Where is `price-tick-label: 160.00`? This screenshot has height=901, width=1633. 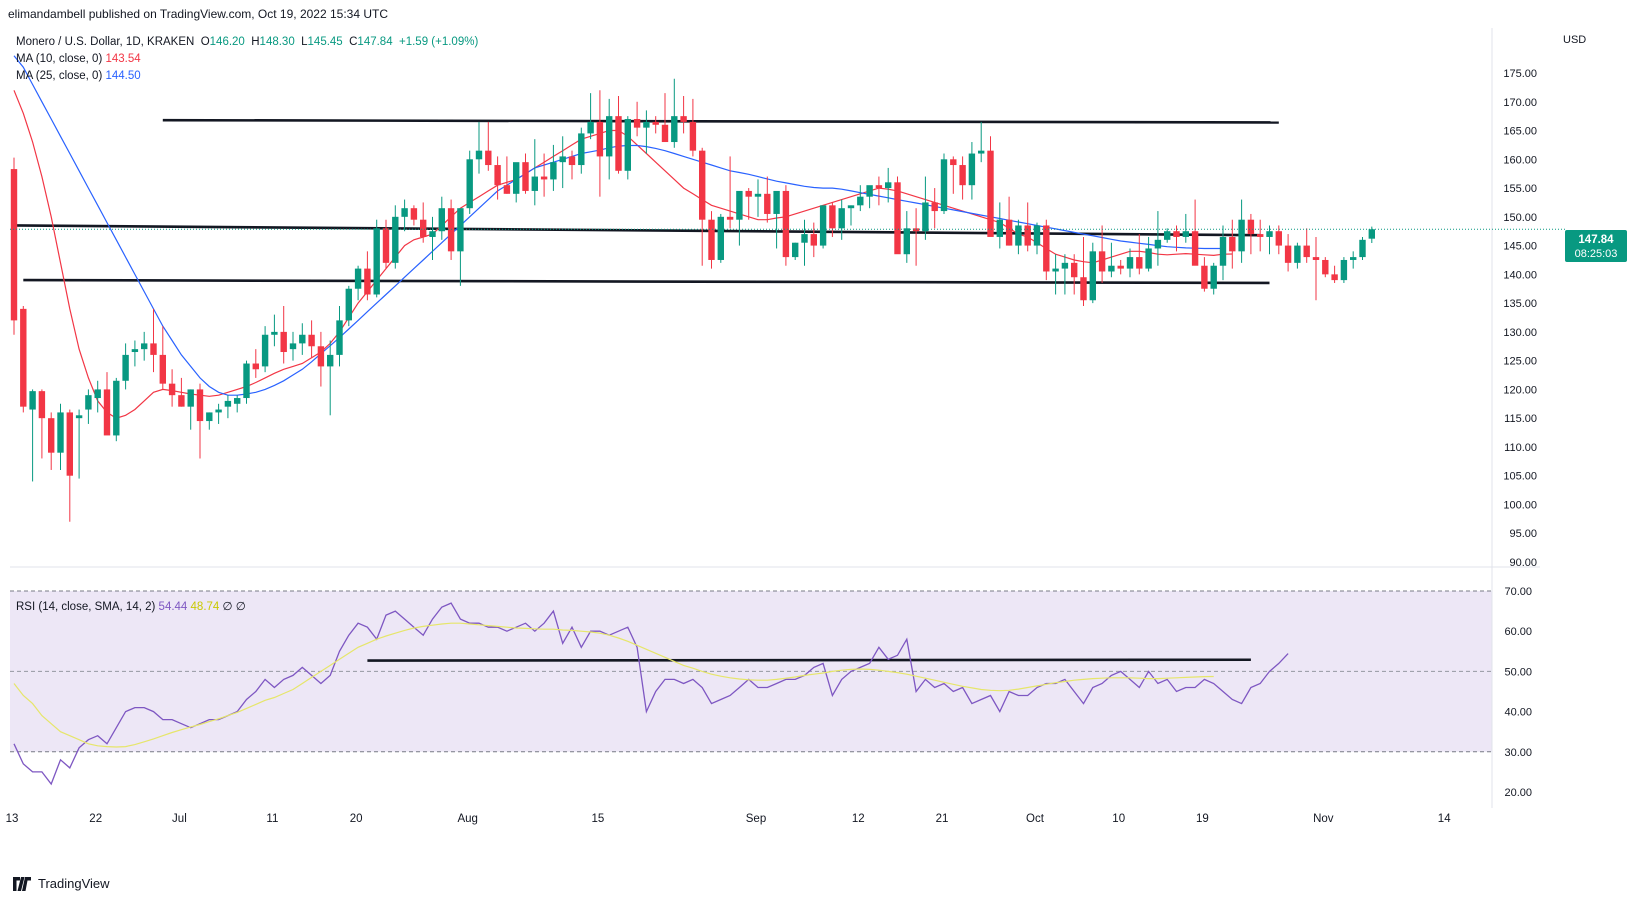 price-tick-label: 160.00 is located at coordinates (1520, 160).